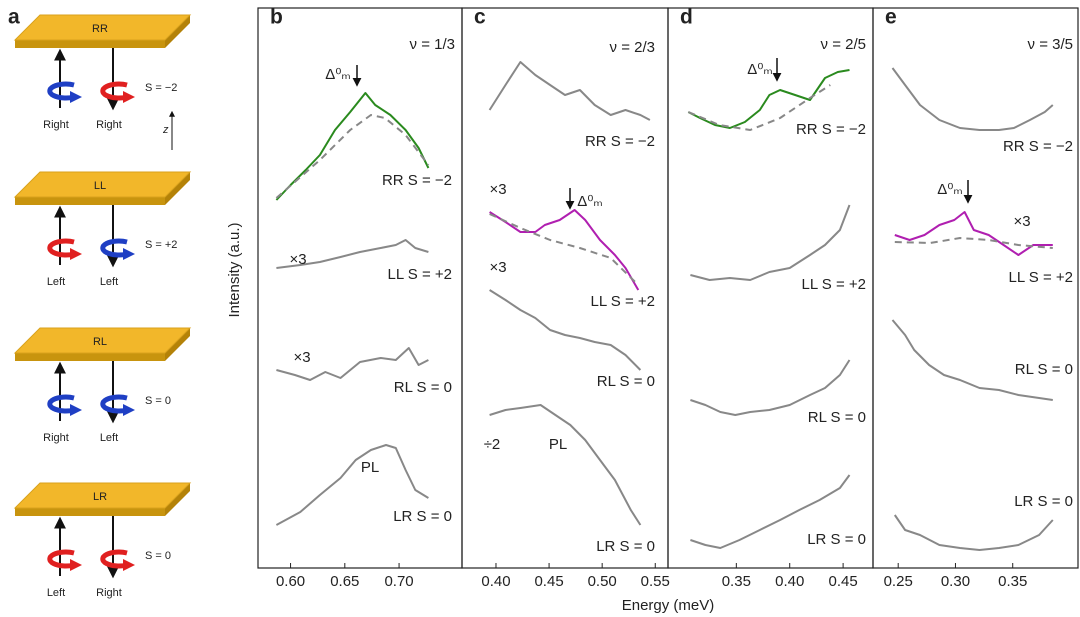 The height and width of the screenshot is (617, 1080). I want to click on x-tick-label: 0.50, so click(602, 581).